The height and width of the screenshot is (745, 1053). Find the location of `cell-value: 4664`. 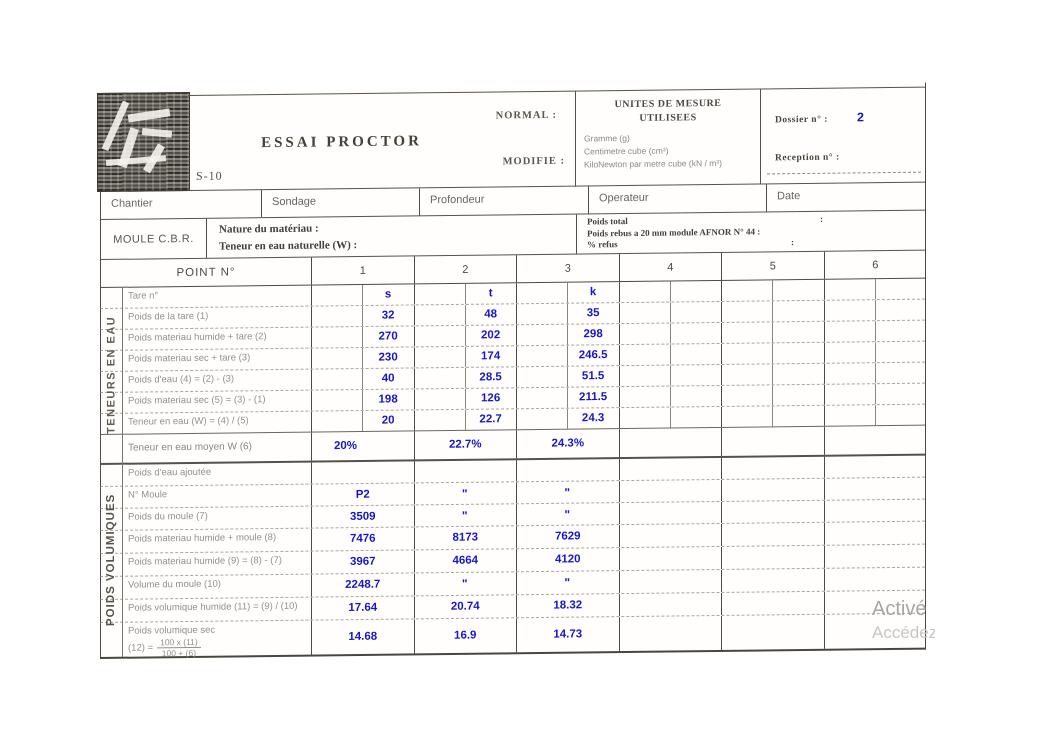

cell-value: 4664 is located at coordinates (465, 560).